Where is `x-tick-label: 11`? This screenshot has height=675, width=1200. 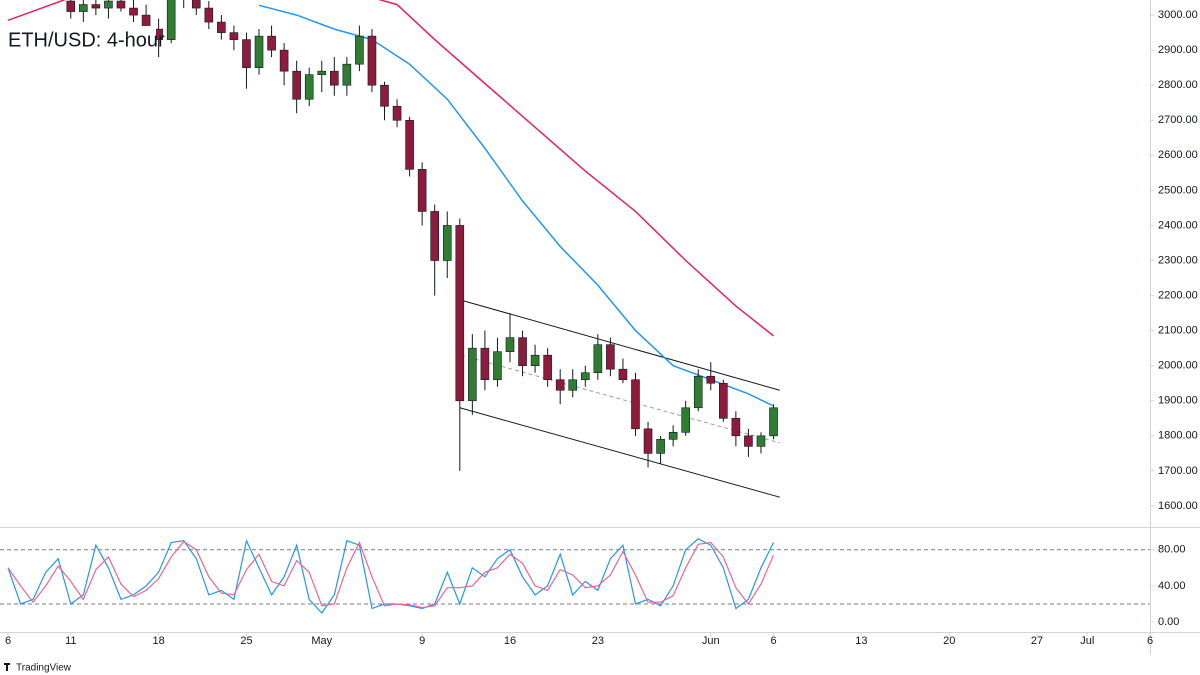 x-tick-label: 11 is located at coordinates (70, 641).